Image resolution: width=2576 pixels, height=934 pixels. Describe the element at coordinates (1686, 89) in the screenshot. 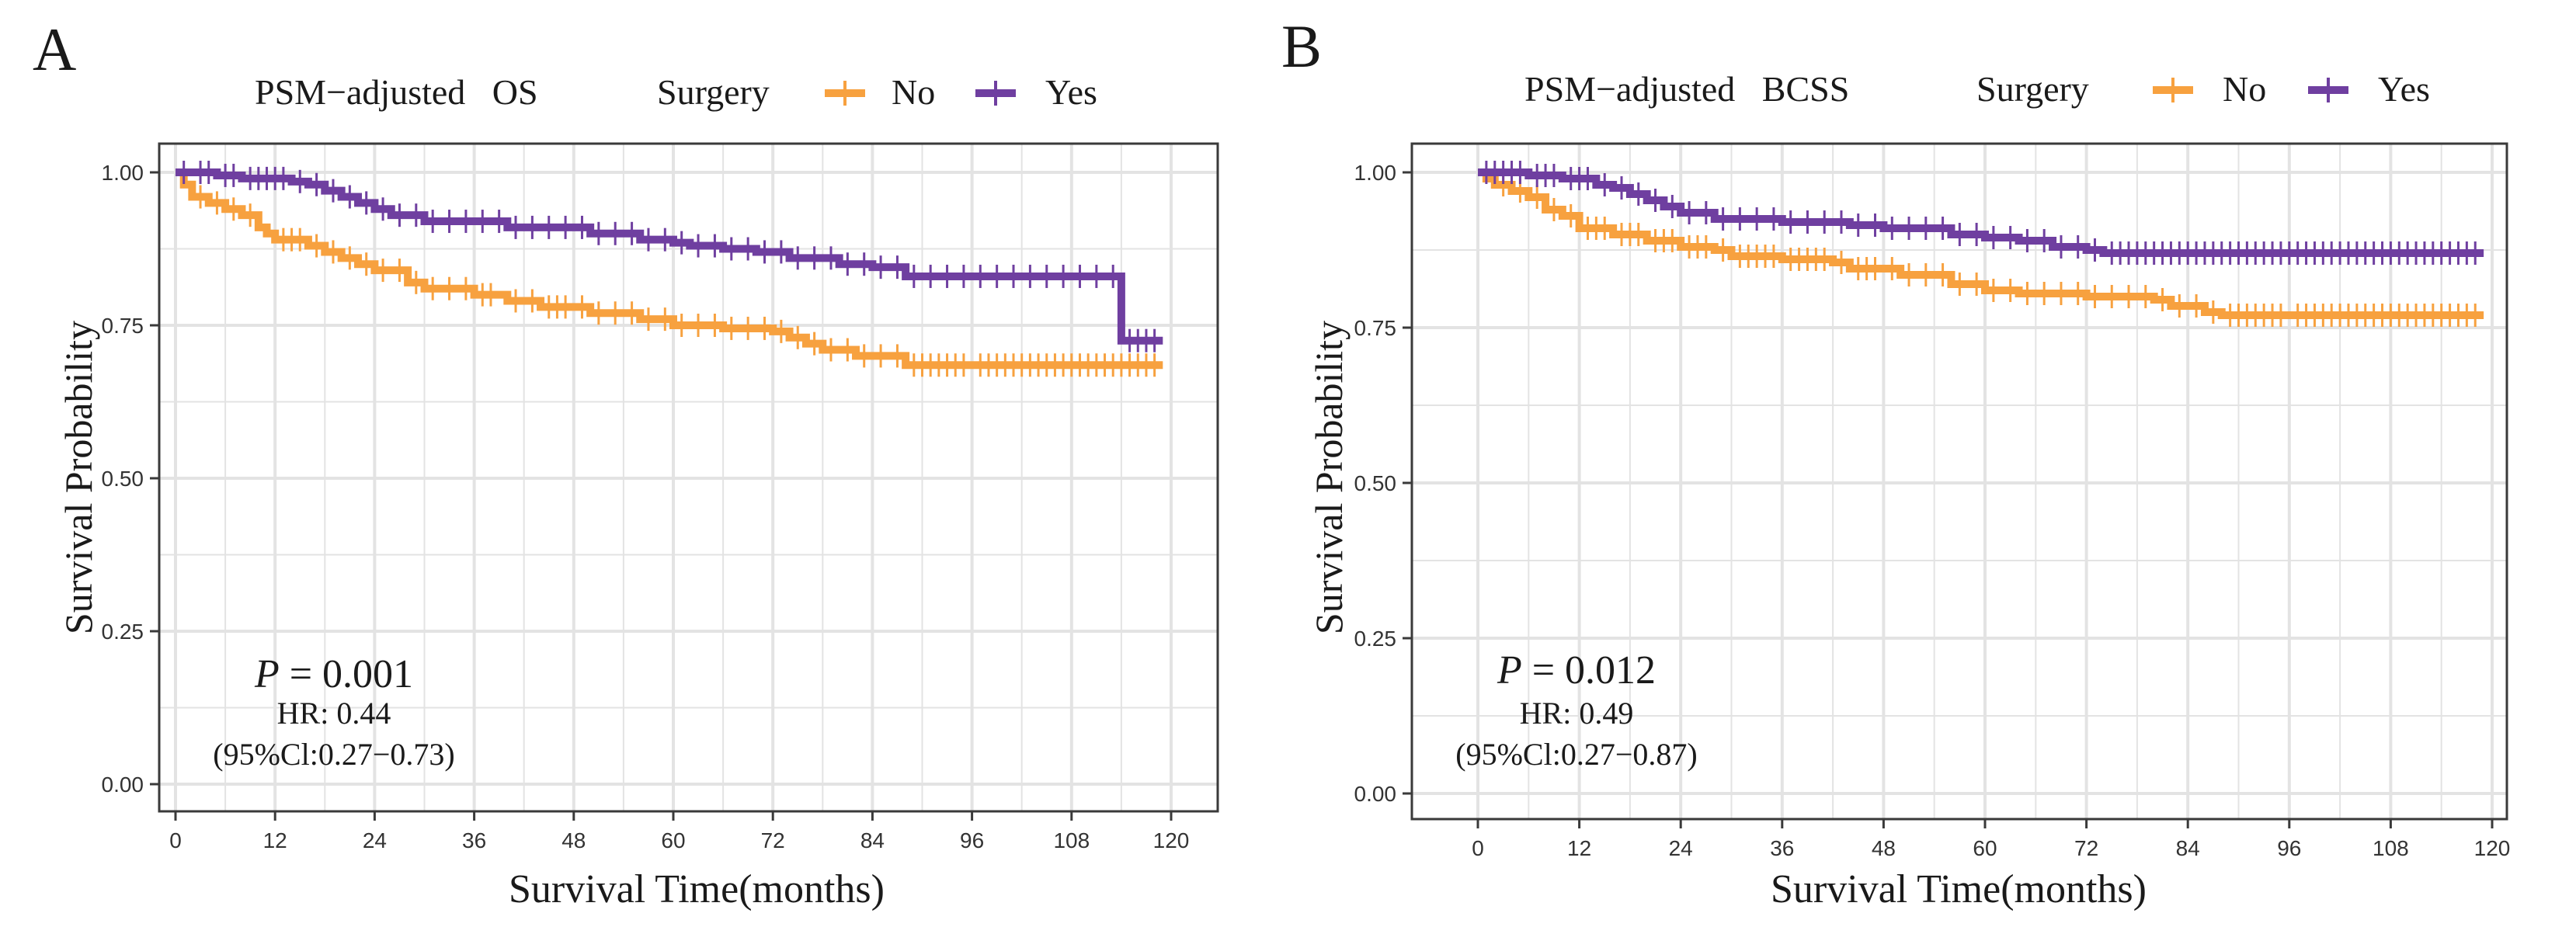

I see `panel-b-title: PSM−adjusted BCSS` at that location.